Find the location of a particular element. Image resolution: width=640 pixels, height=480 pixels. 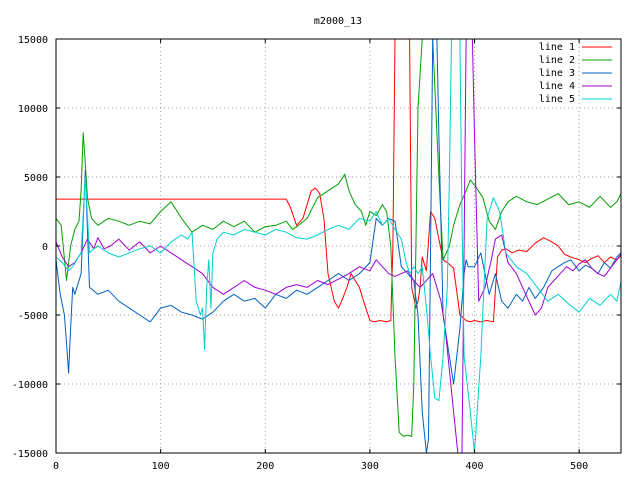

legend-label-2: line 2 is located at coordinates (557, 60).